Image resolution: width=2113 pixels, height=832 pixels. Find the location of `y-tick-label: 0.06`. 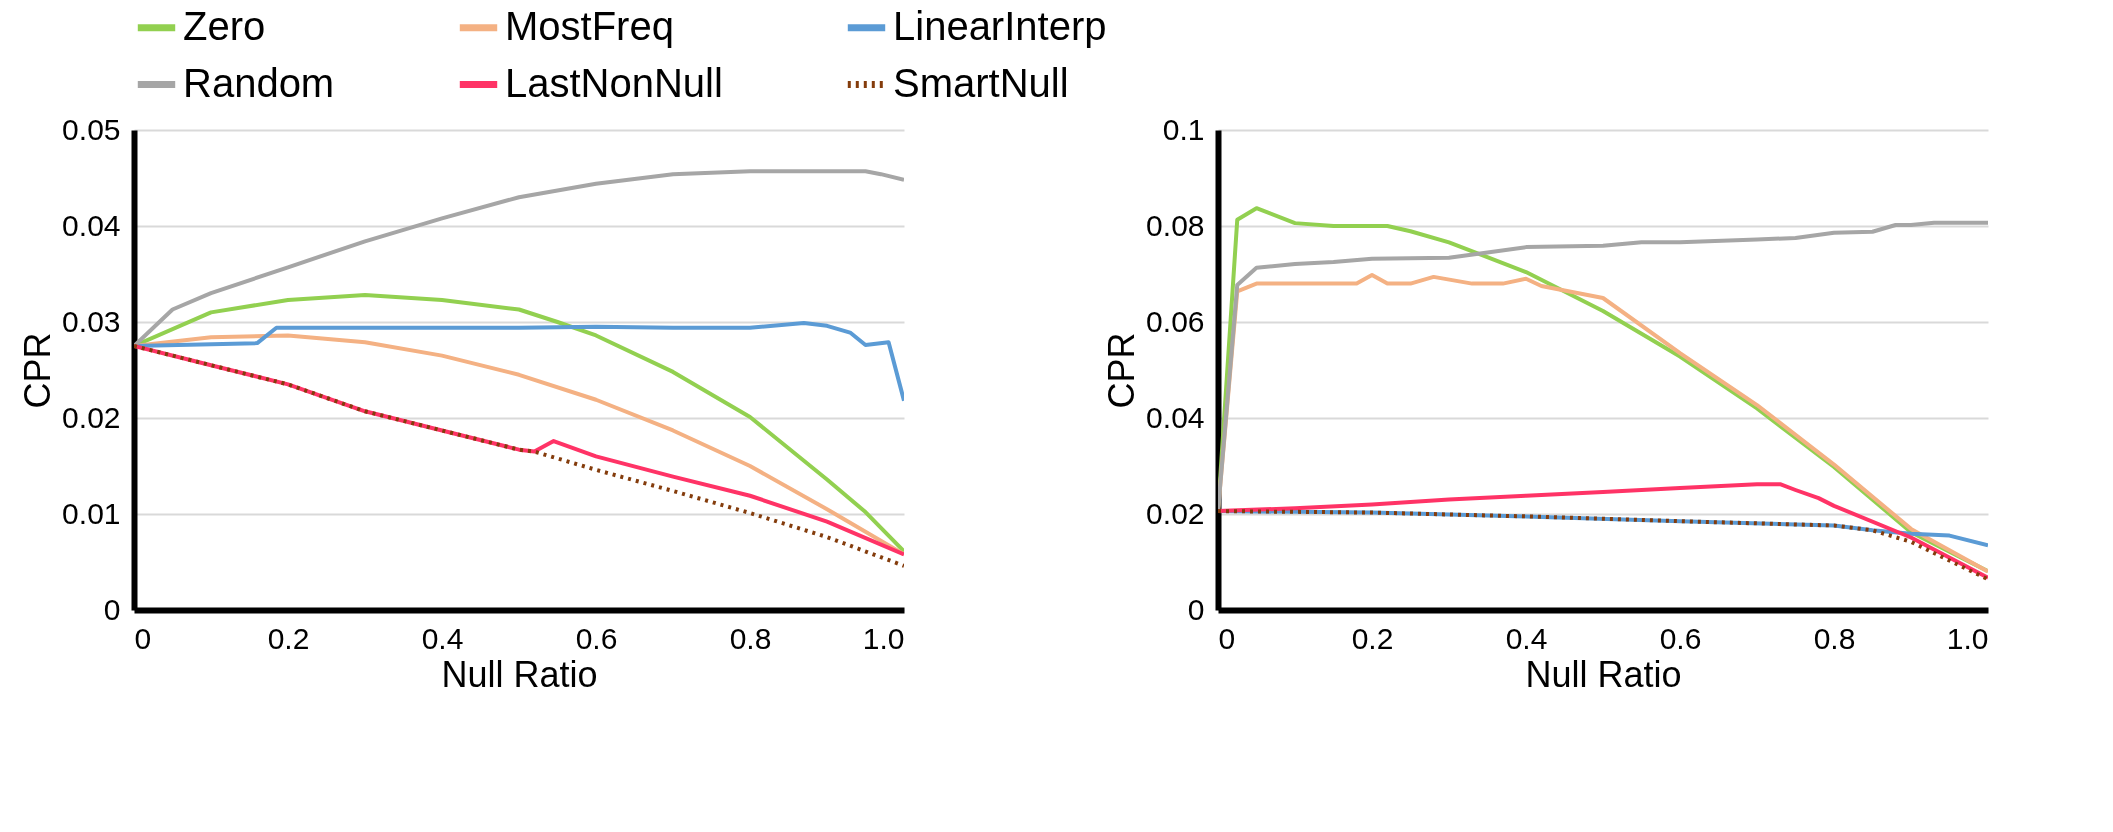

y-tick-label: 0.06 is located at coordinates (1175, 321).